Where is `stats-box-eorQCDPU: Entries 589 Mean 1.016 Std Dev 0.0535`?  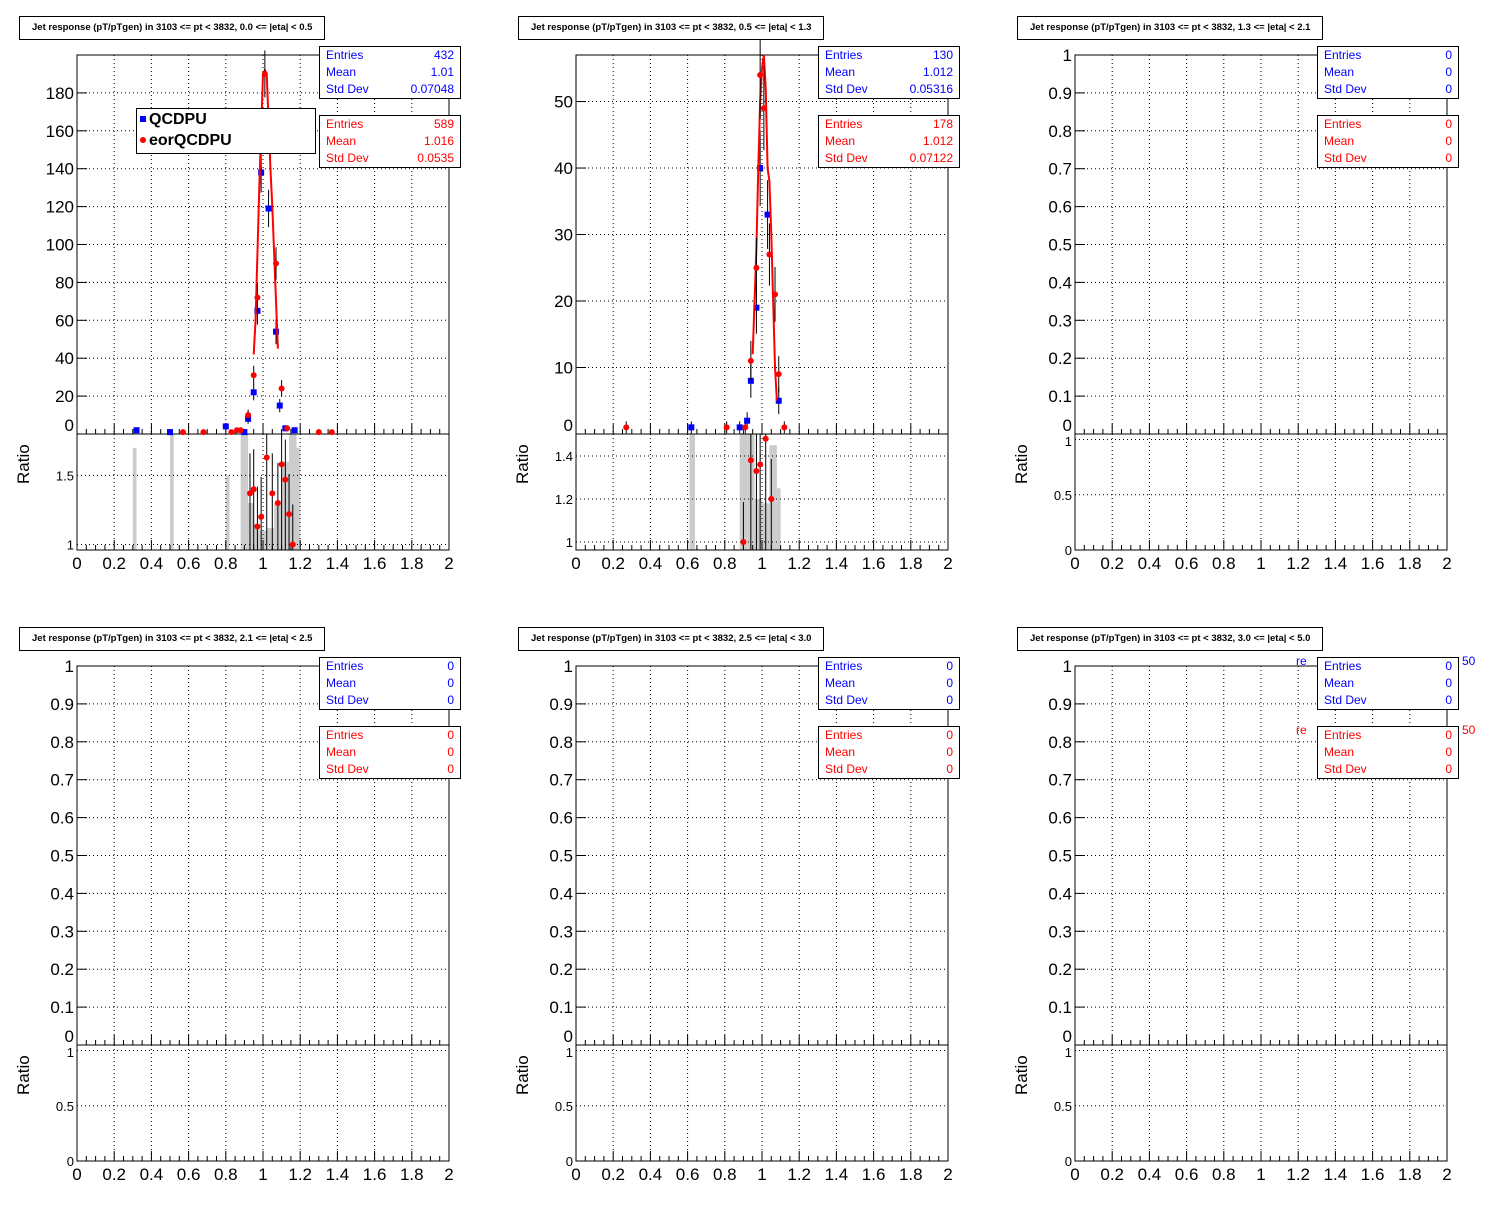 stats-box-eorQCDPU: Entries 589 Mean 1.016 Std Dev 0.0535 is located at coordinates (390, 141).